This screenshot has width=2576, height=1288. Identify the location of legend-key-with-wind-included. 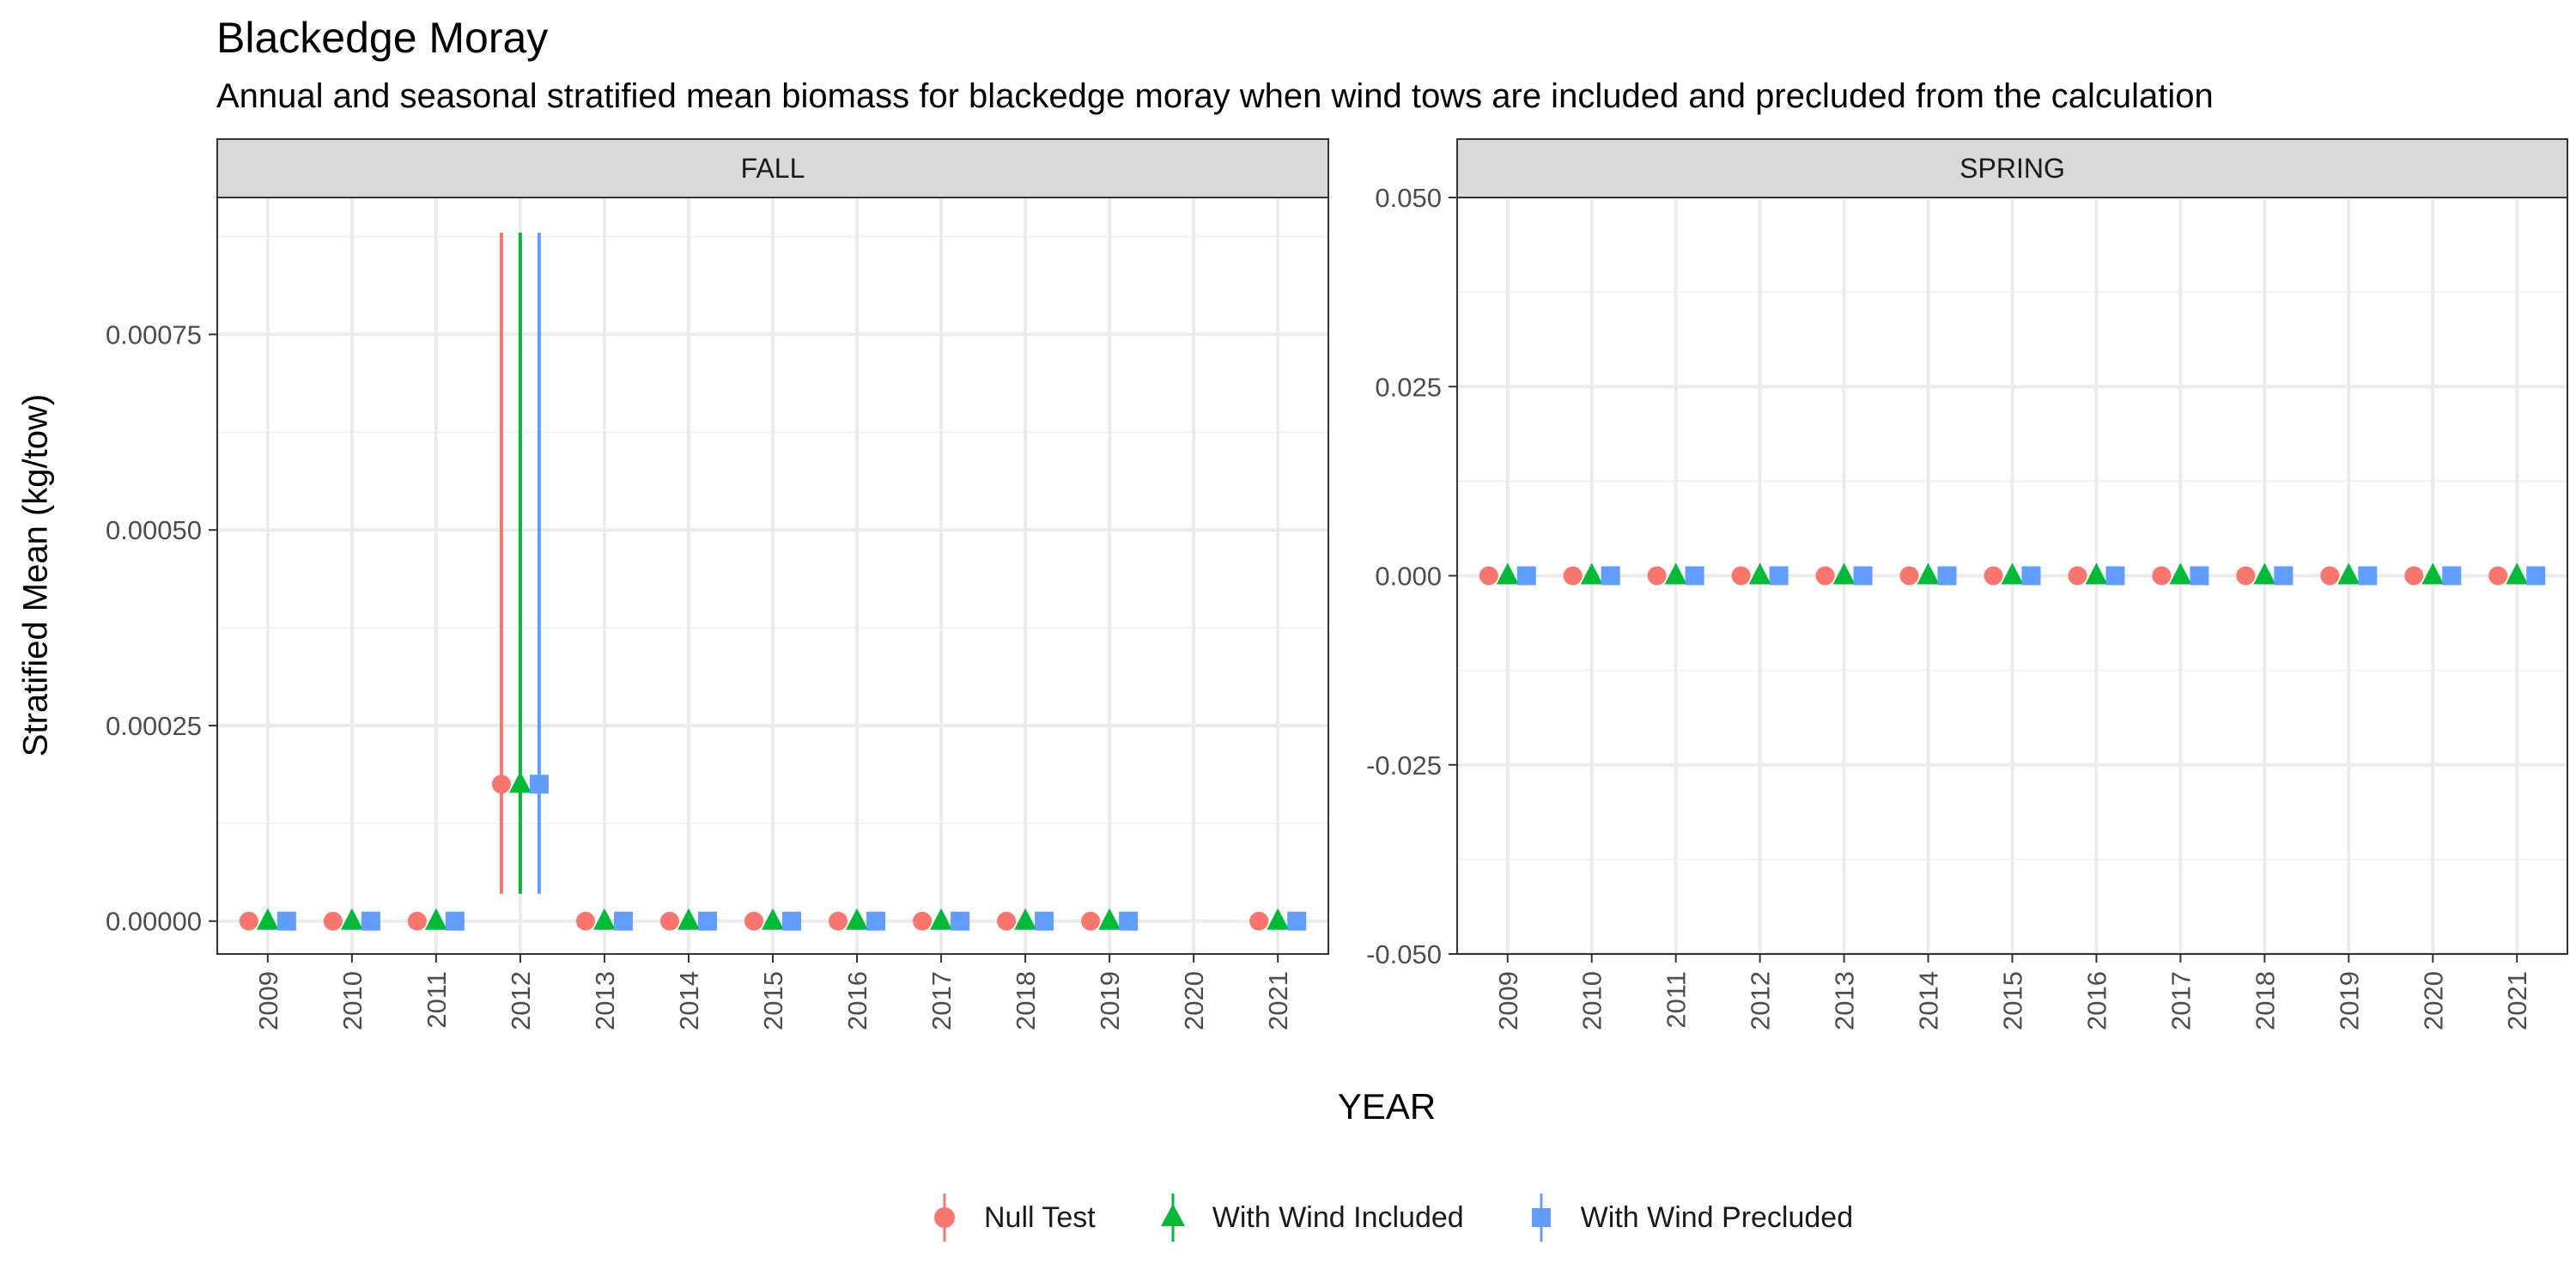
(1173, 1218).